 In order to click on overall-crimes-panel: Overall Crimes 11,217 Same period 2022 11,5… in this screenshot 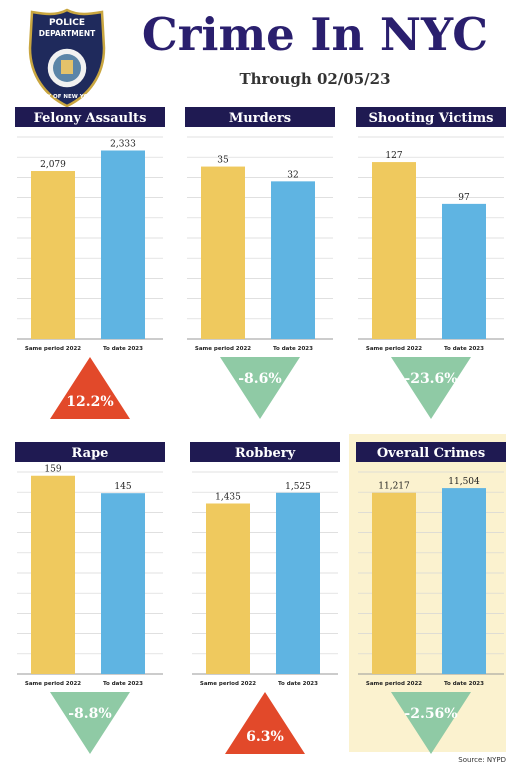, I will do `click(431, 602)`.